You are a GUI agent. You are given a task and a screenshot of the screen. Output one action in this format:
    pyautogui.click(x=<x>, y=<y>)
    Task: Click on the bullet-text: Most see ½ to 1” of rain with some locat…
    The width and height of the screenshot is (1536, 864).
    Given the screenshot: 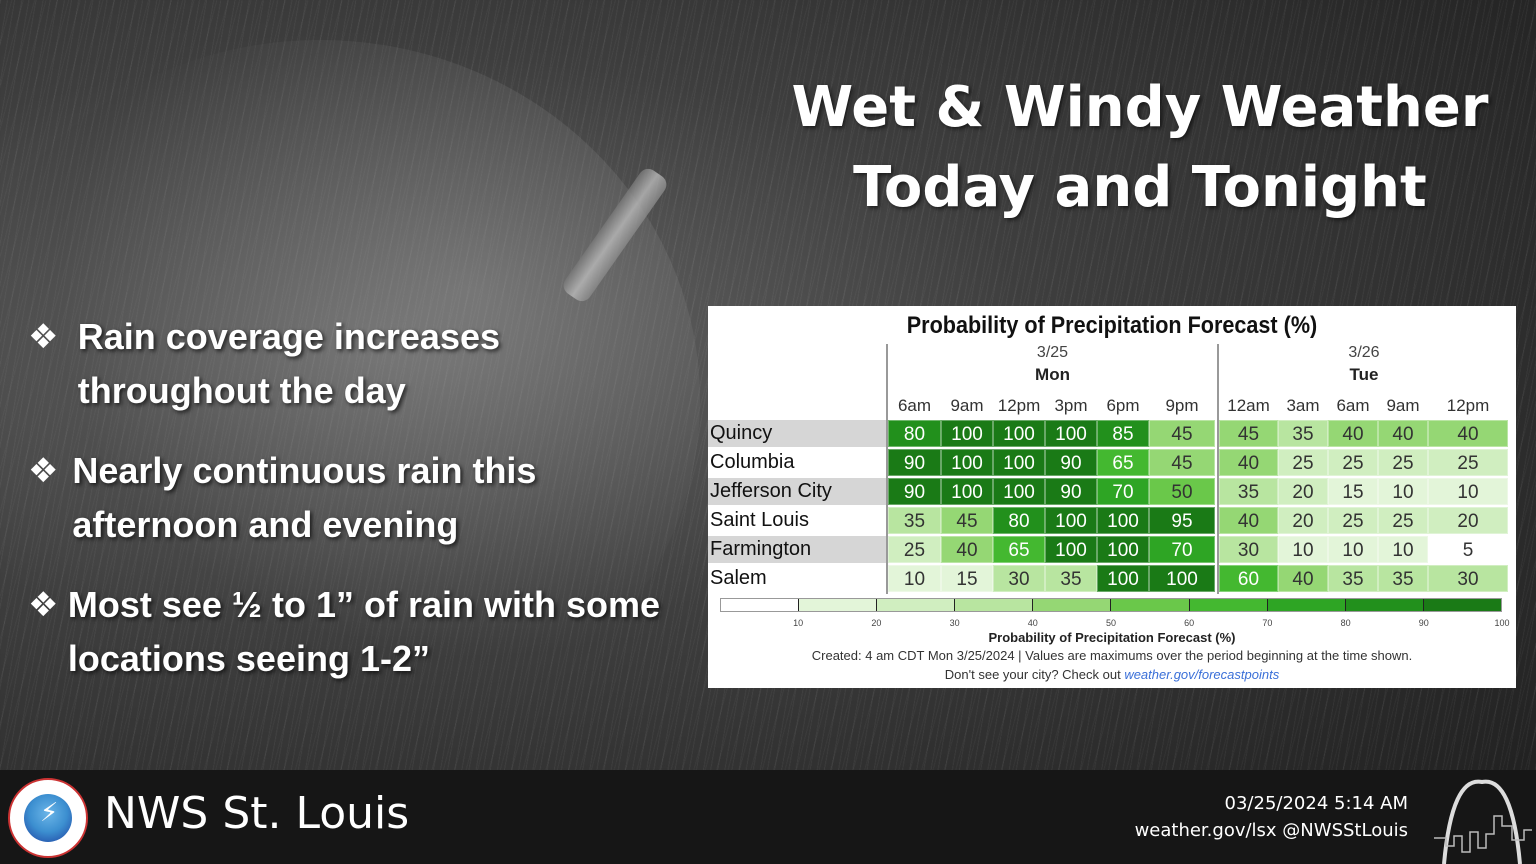 What is the action you would take?
    pyautogui.click(x=363, y=631)
    